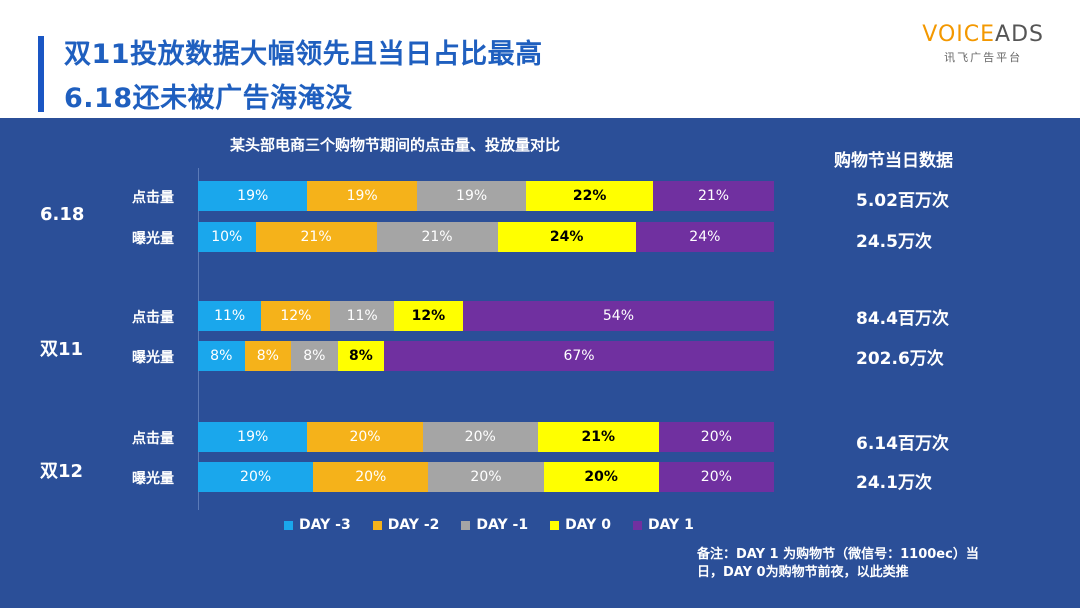 This screenshot has height=608, width=1080. I want to click on legend-label: DAY 0, so click(588, 525).